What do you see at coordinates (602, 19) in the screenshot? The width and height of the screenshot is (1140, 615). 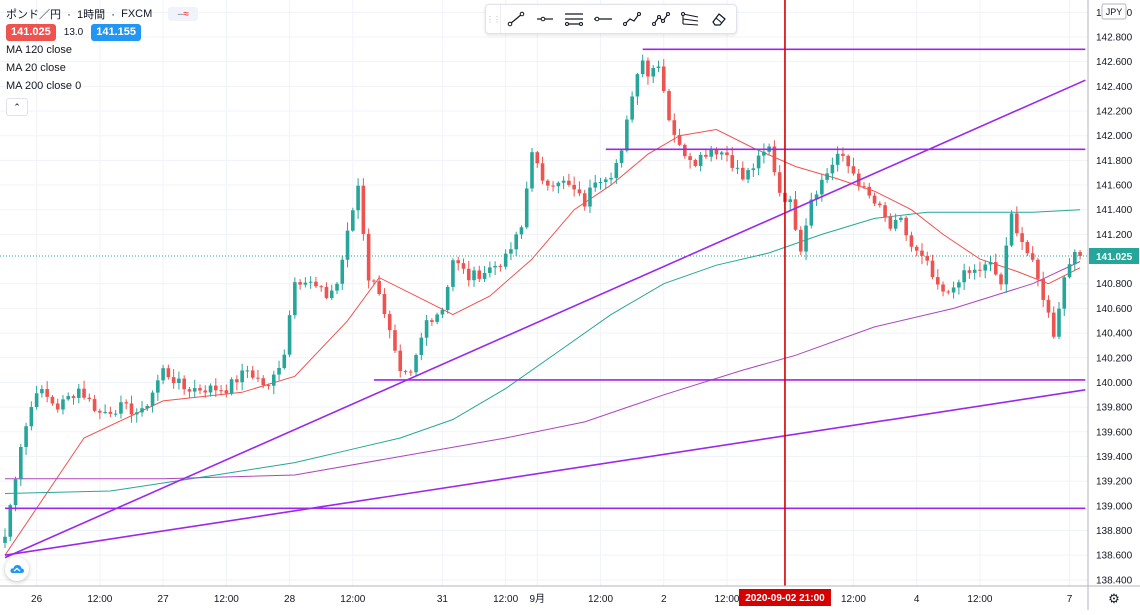 I see `horizontal-line-tool` at bounding box center [602, 19].